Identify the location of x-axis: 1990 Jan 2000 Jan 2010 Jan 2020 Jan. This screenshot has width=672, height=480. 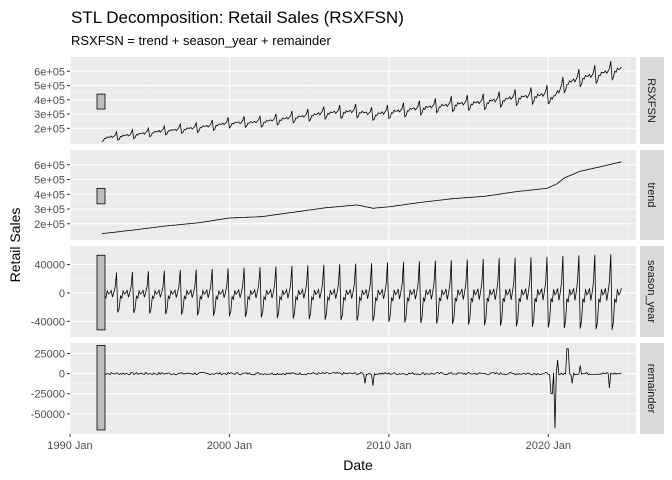
(309, 443).